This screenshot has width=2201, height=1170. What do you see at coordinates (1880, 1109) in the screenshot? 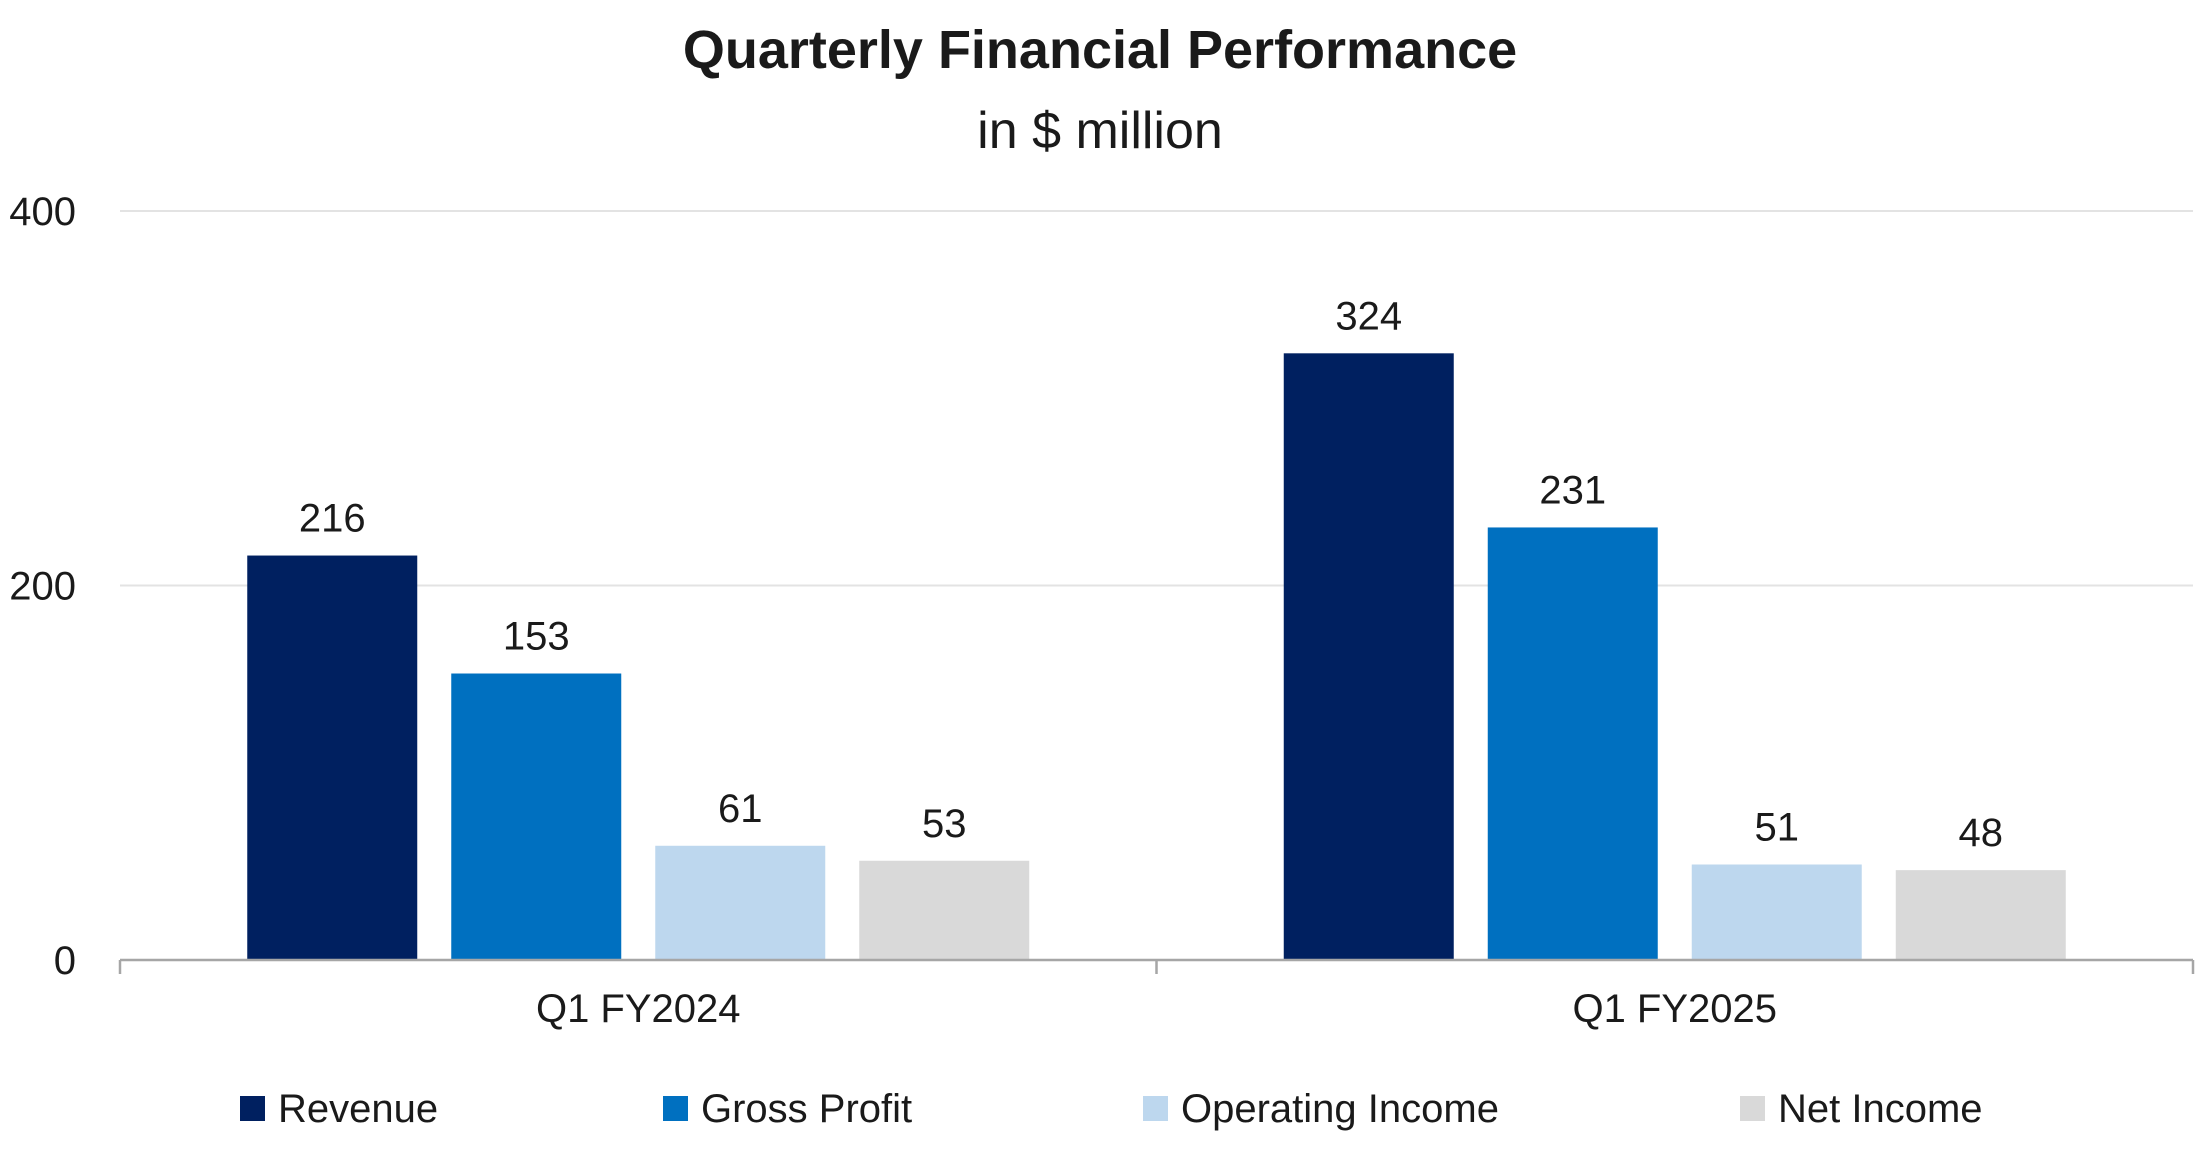
I see `legend-label-net-income: Net Income` at bounding box center [1880, 1109].